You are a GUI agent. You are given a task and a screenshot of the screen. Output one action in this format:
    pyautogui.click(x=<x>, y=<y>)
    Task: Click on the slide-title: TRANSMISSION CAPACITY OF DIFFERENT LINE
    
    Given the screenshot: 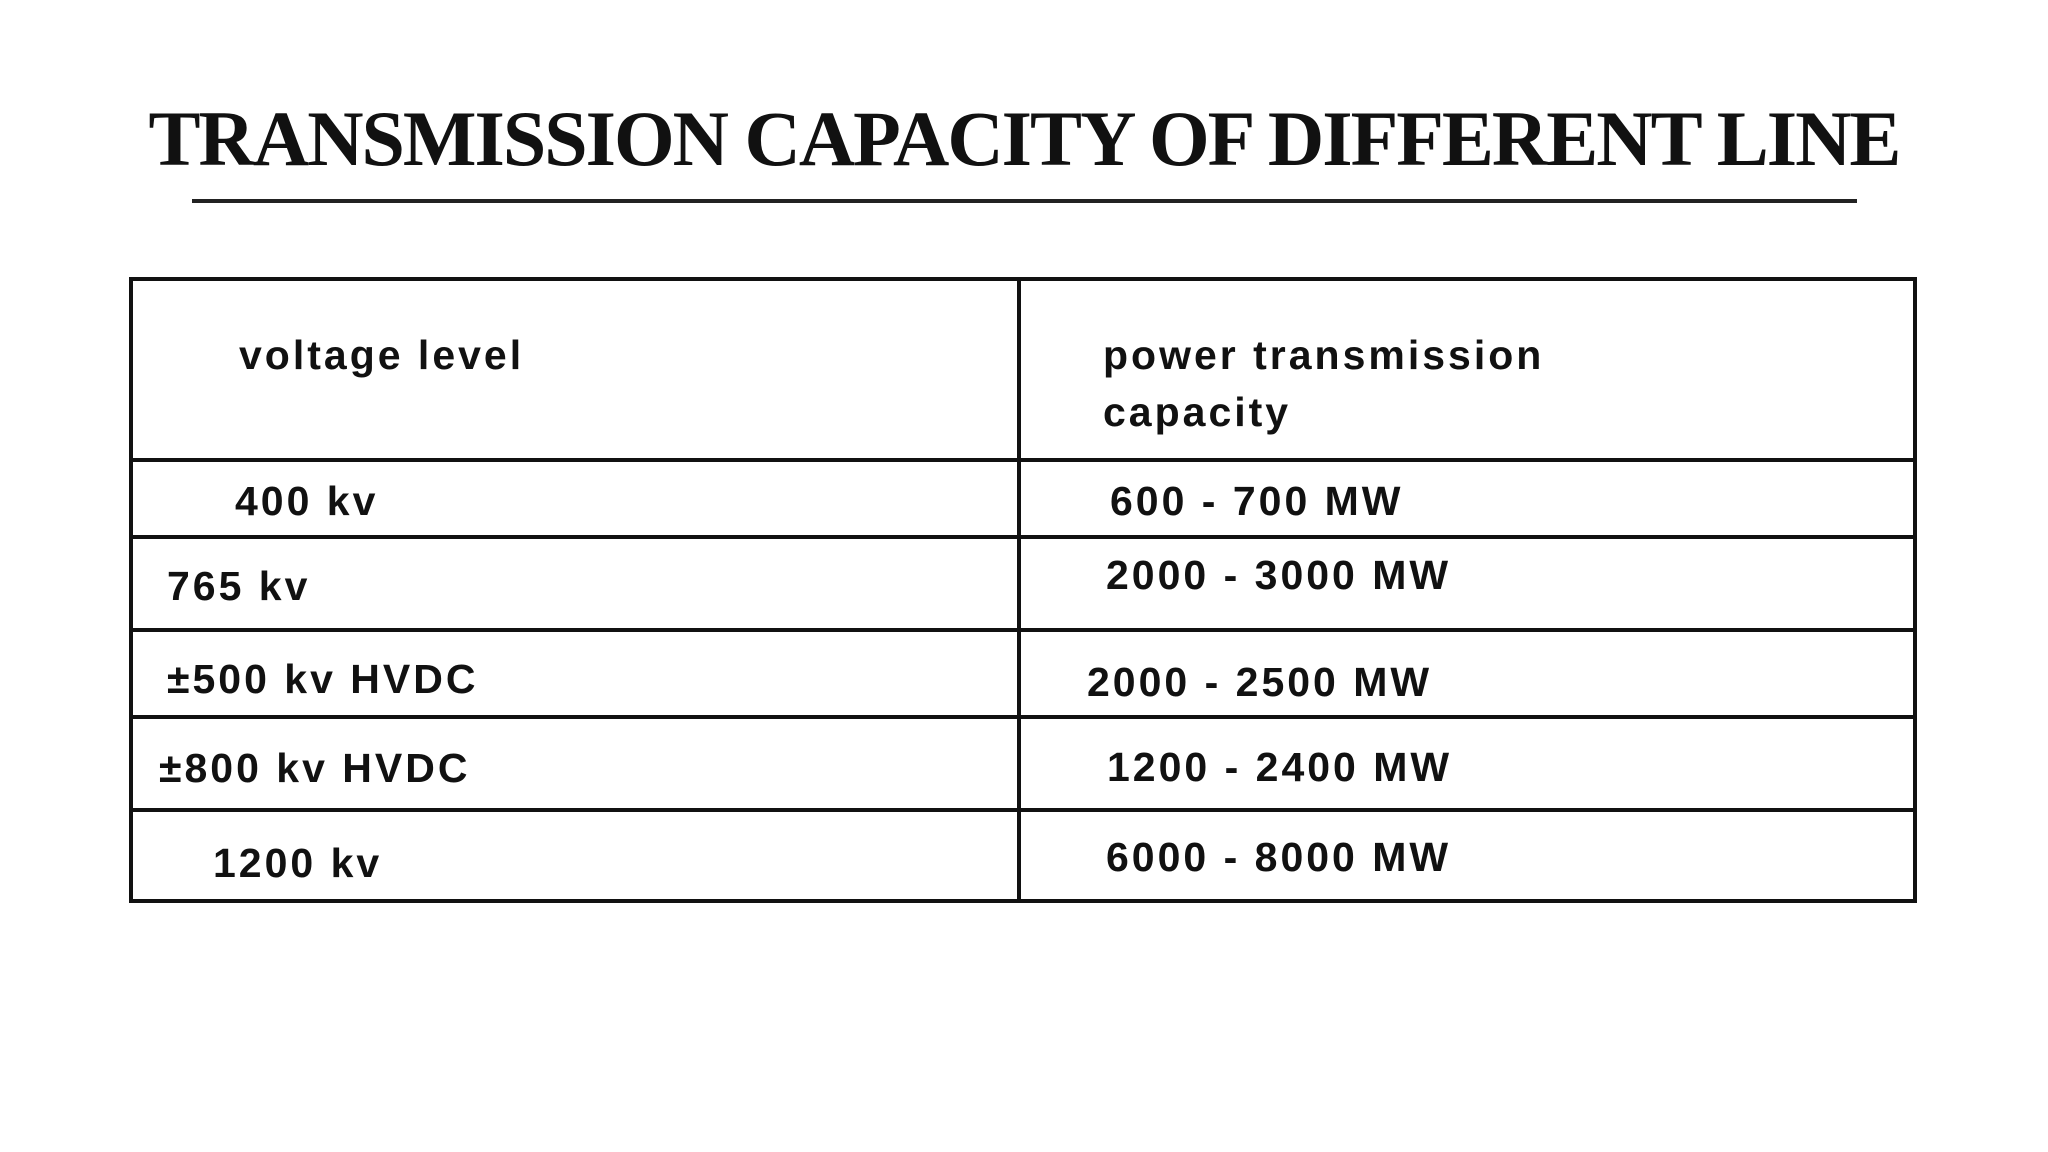 What is the action you would take?
    pyautogui.click(x=1025, y=138)
    